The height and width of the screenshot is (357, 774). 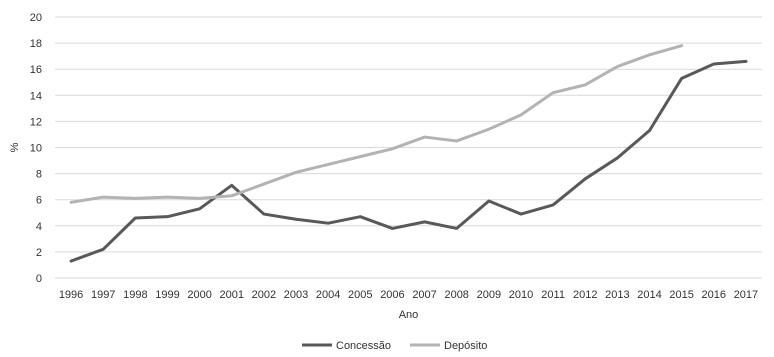 What do you see at coordinates (39, 253) in the screenshot?
I see `y-tick-label: 2` at bounding box center [39, 253].